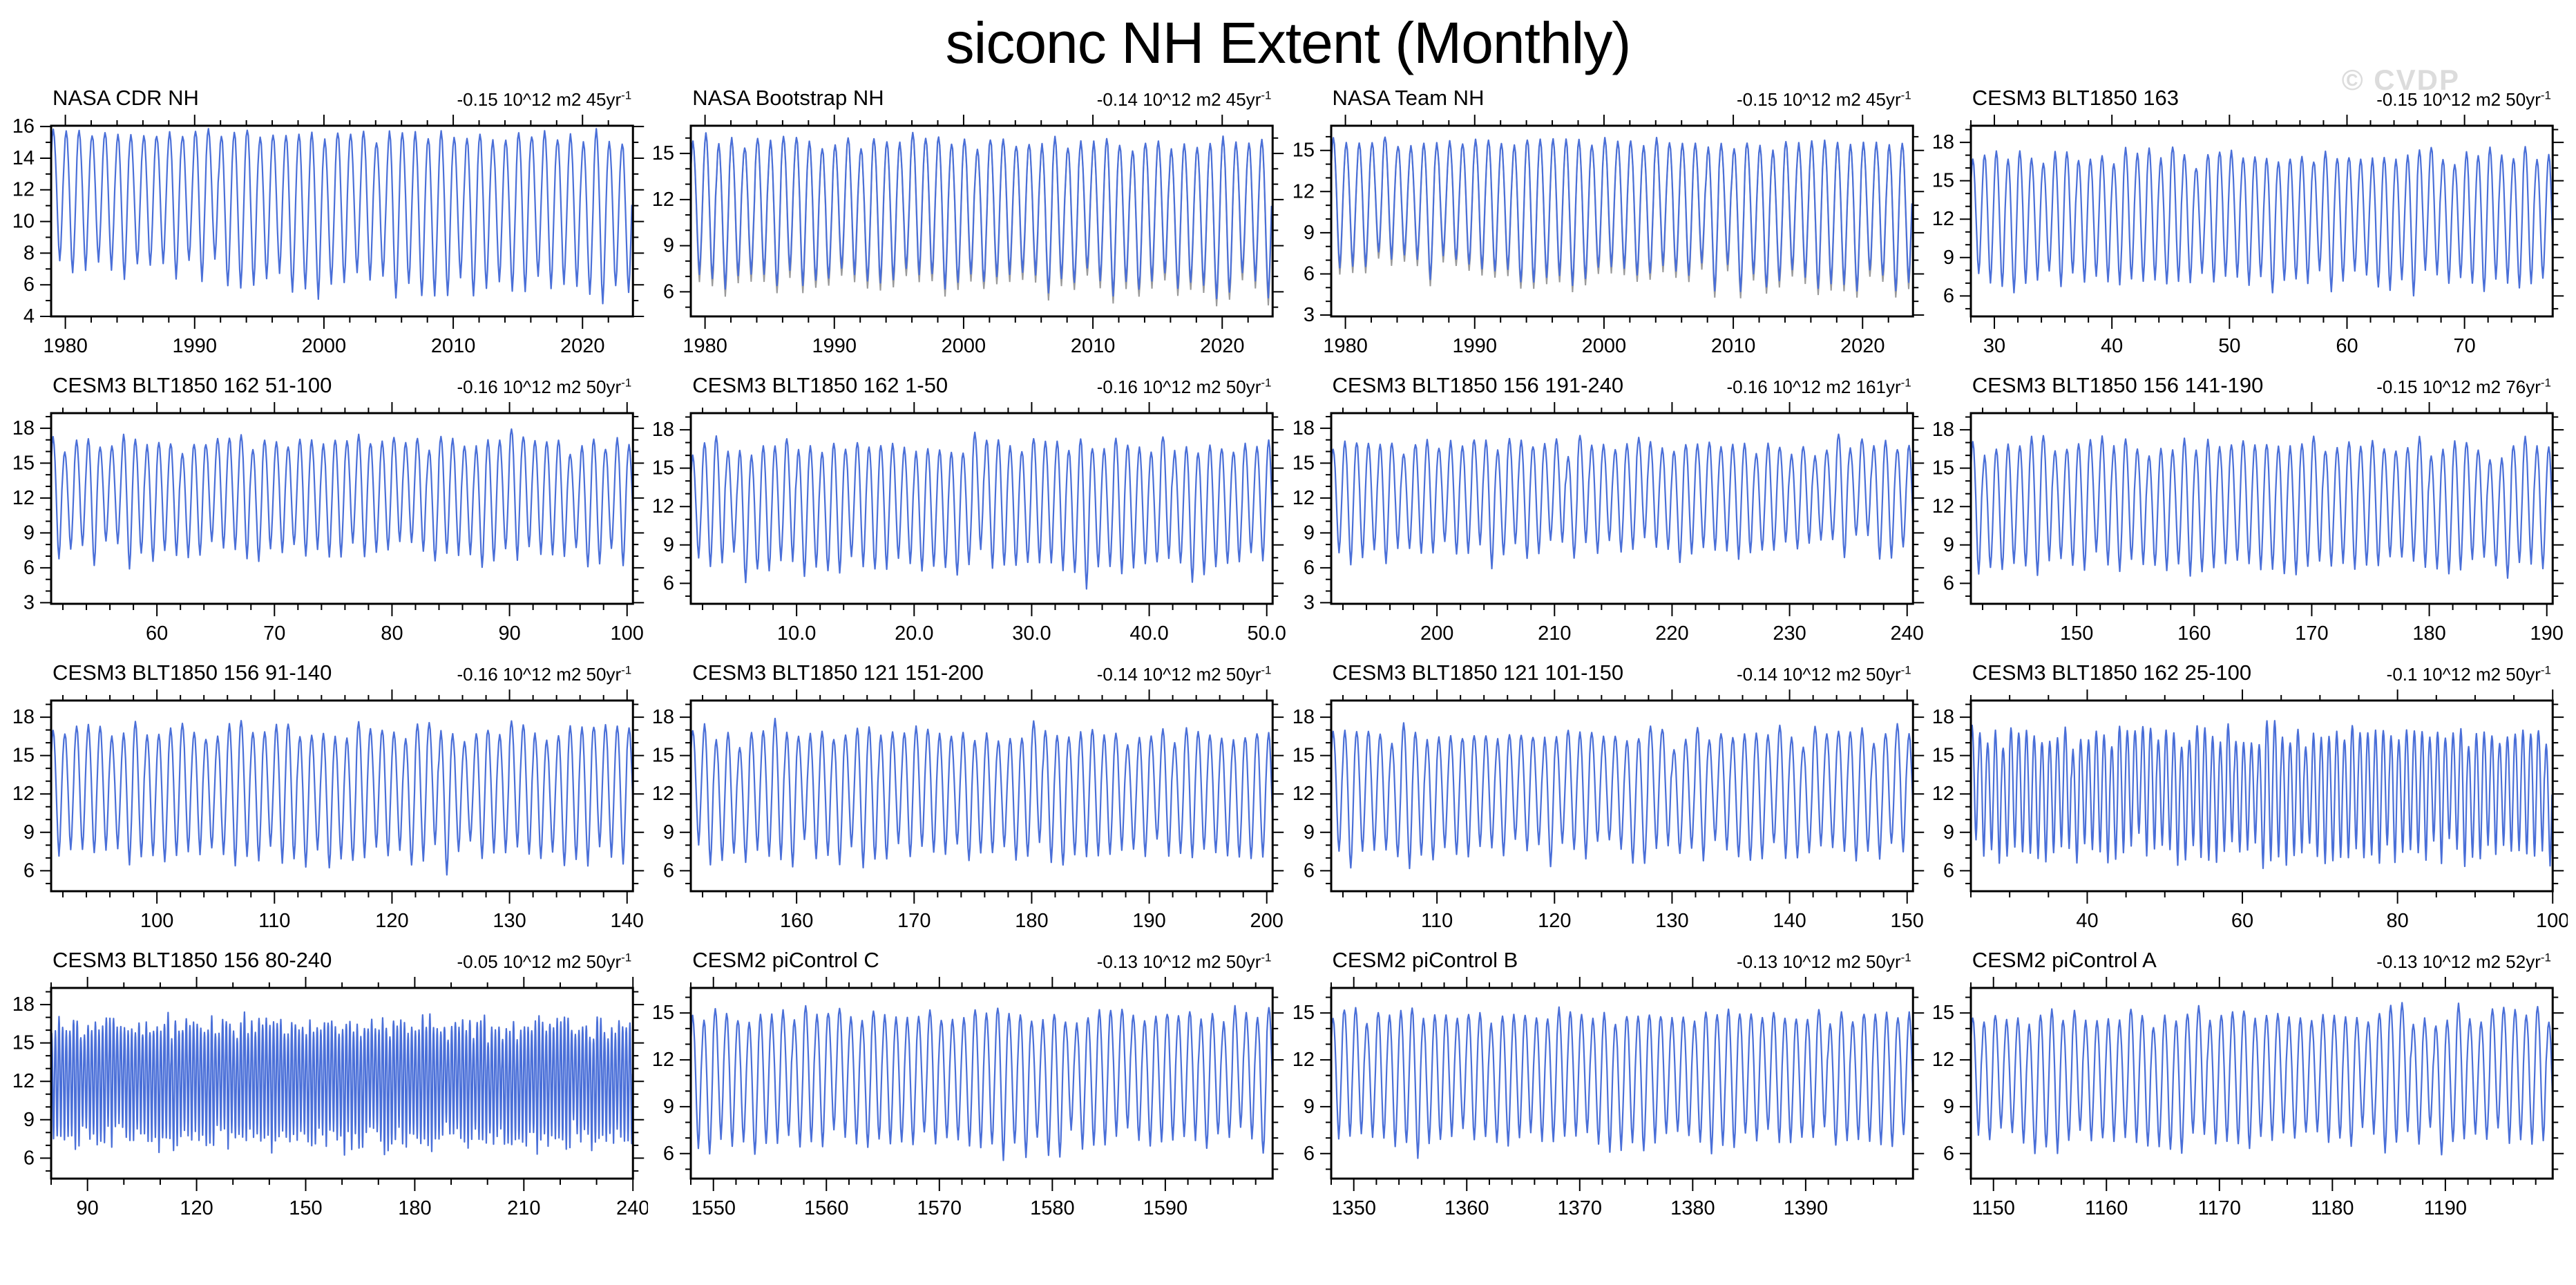  What do you see at coordinates (939, 1208) in the screenshot?
I see `x-tick-label: 1570` at bounding box center [939, 1208].